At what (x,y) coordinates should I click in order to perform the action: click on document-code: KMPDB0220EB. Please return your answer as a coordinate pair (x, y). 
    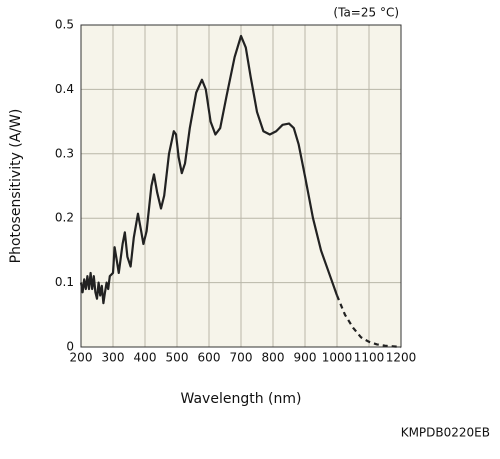
    Looking at the image, I should click on (445, 433).